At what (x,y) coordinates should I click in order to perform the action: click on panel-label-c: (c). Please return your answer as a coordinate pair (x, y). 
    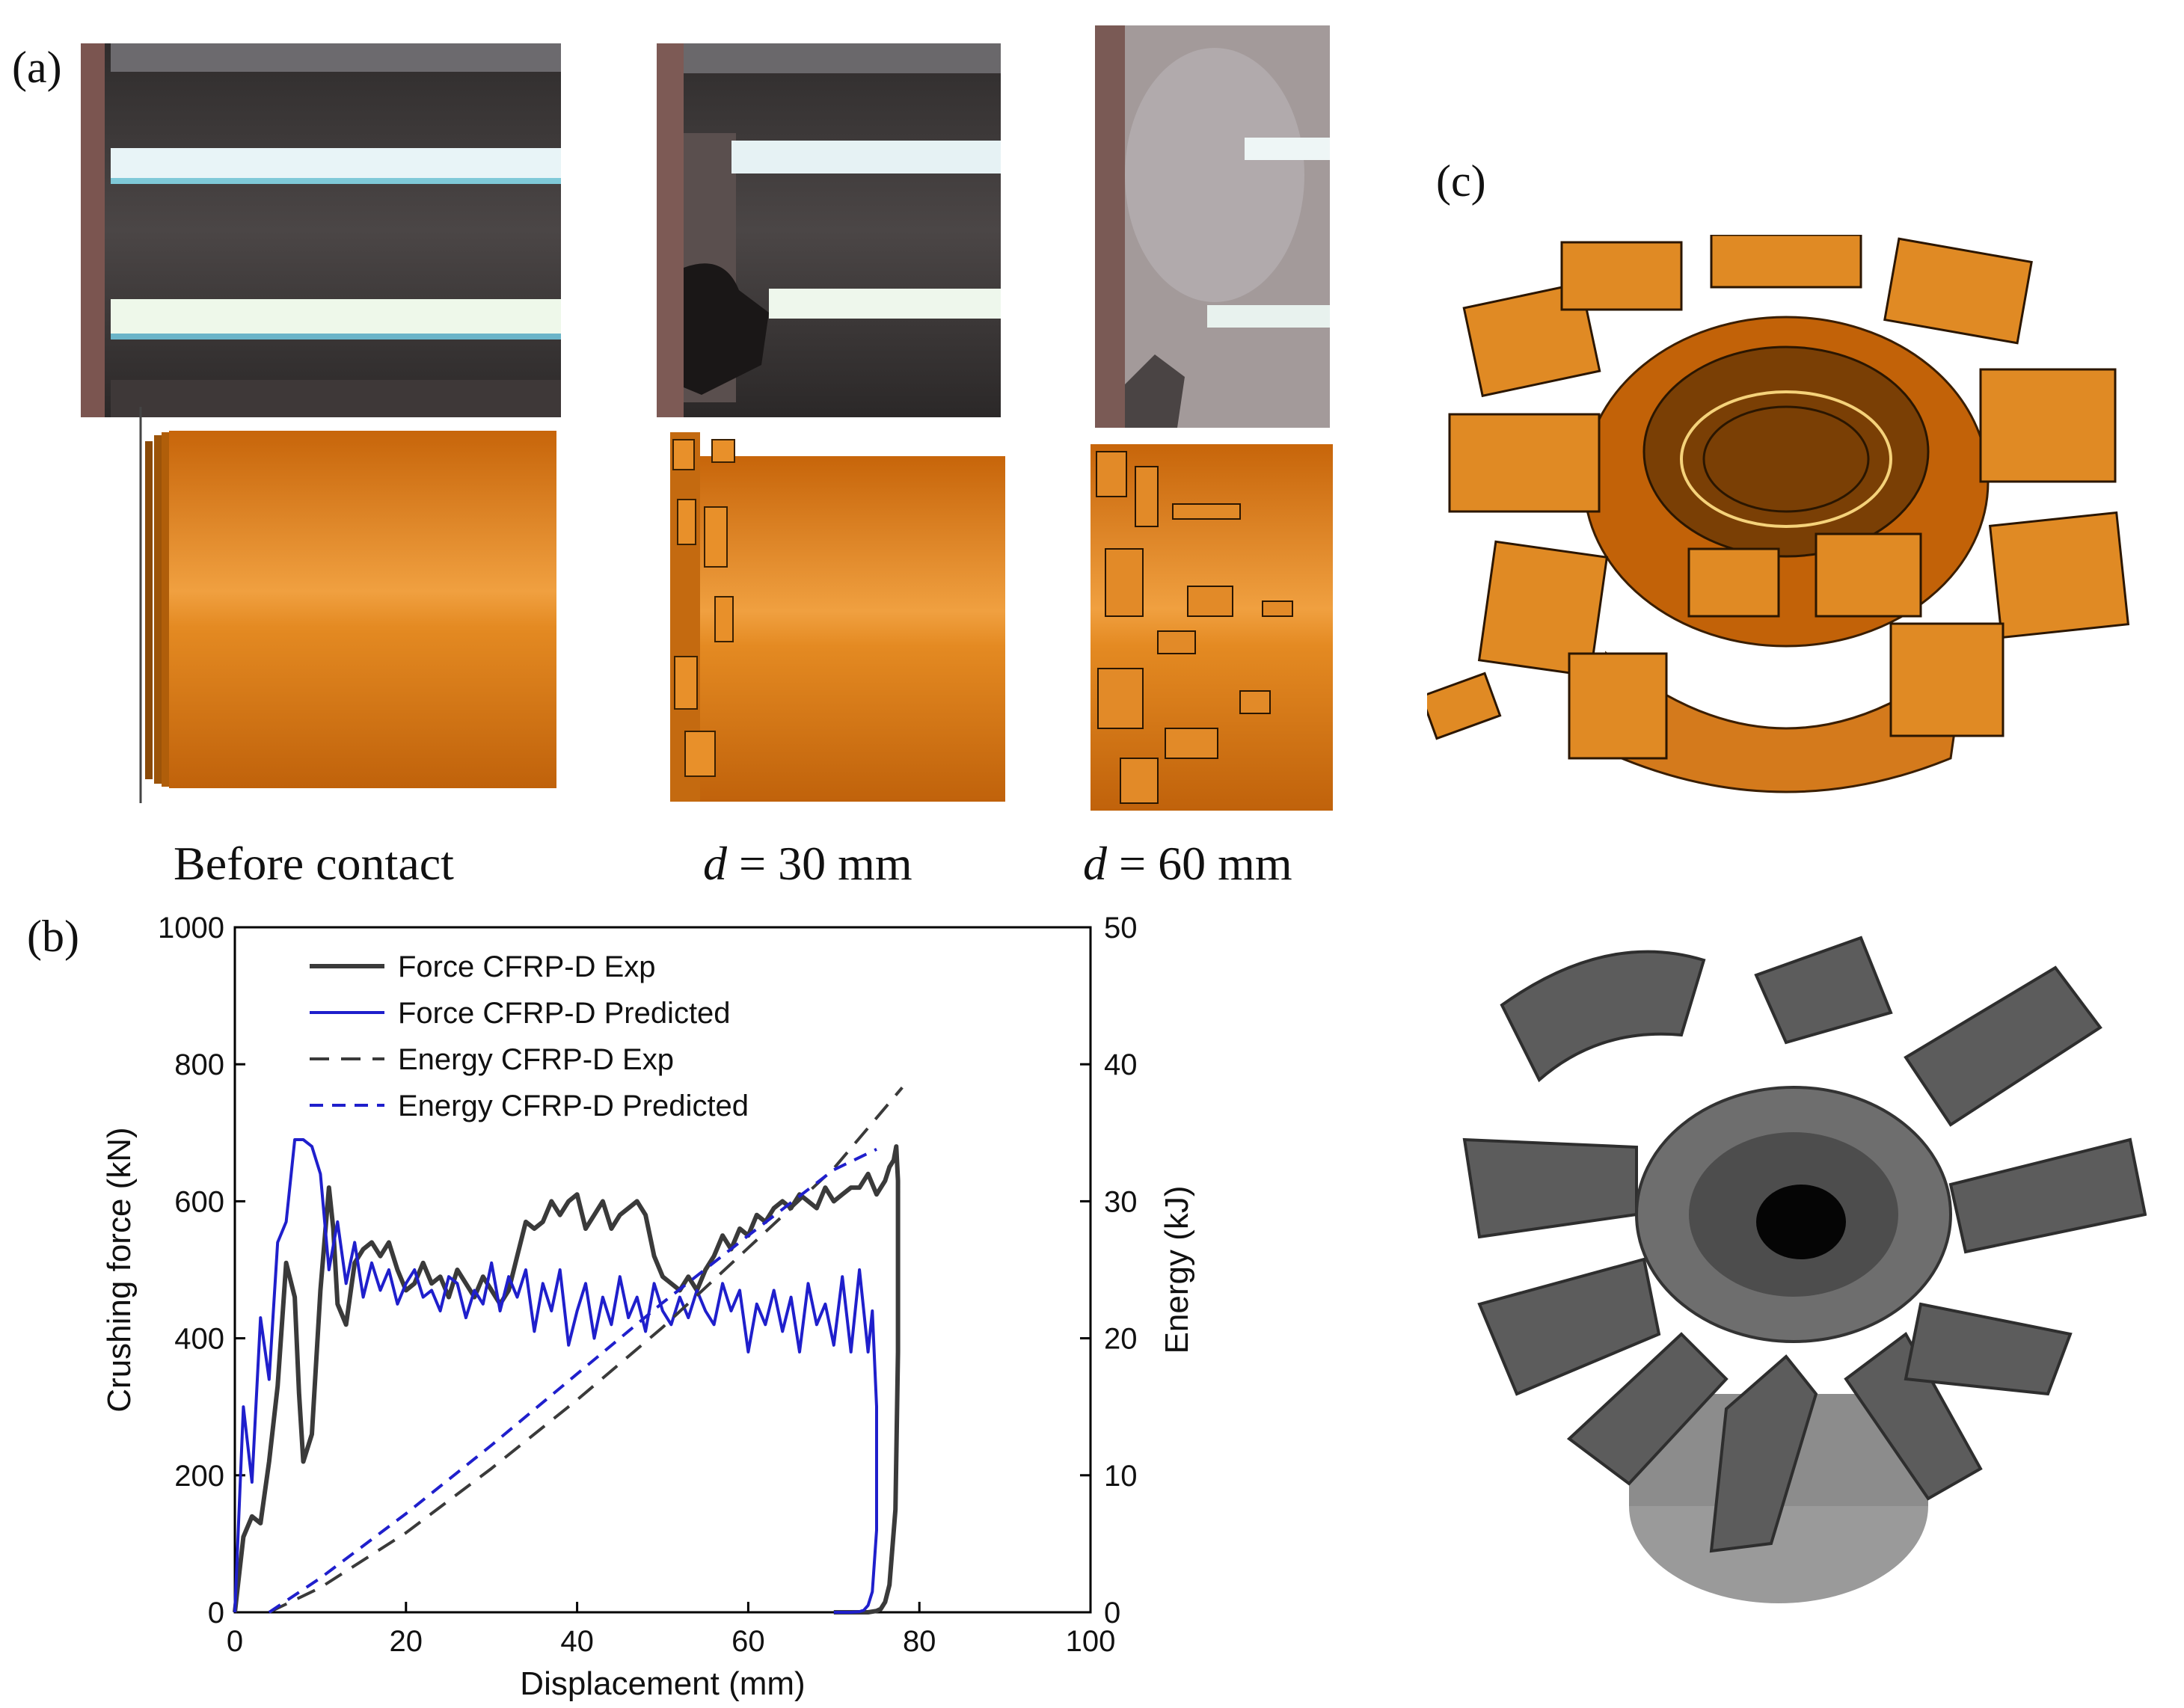
    Looking at the image, I should click on (1461, 181).